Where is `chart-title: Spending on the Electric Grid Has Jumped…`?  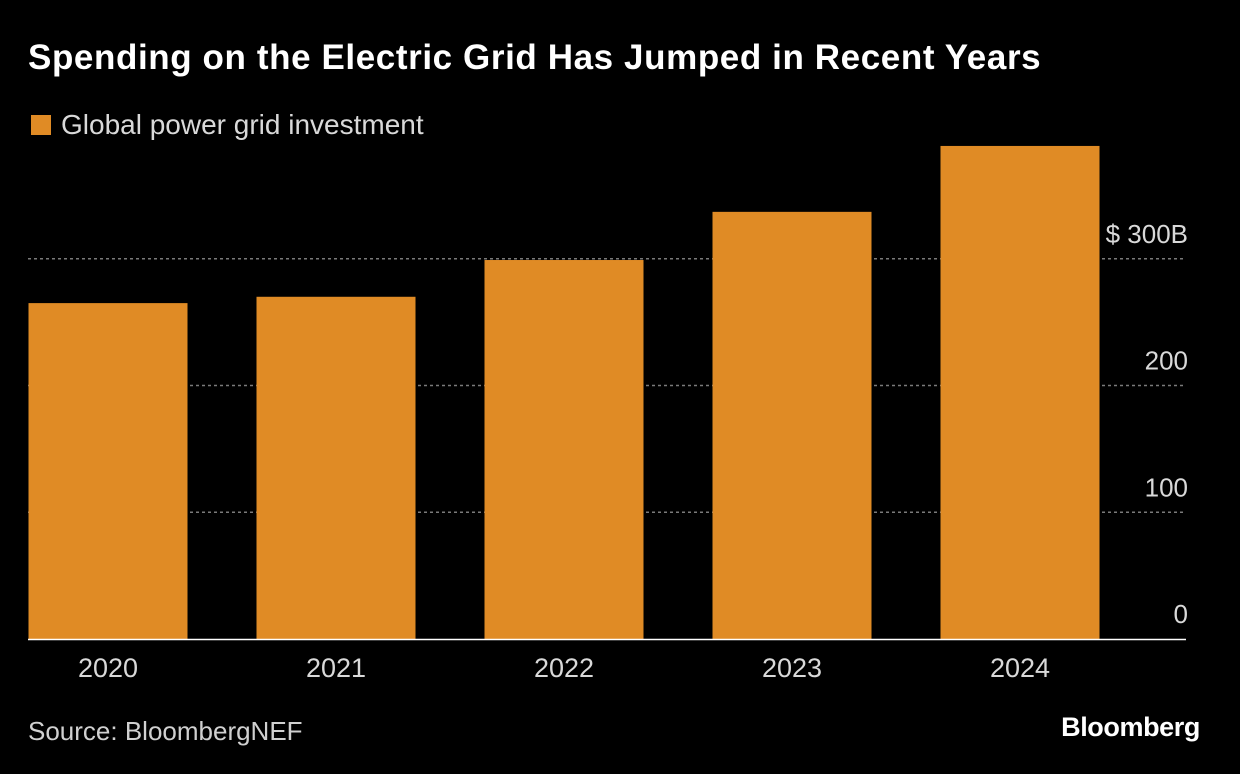
chart-title: Spending on the Electric Grid Has Jumped… is located at coordinates (535, 57).